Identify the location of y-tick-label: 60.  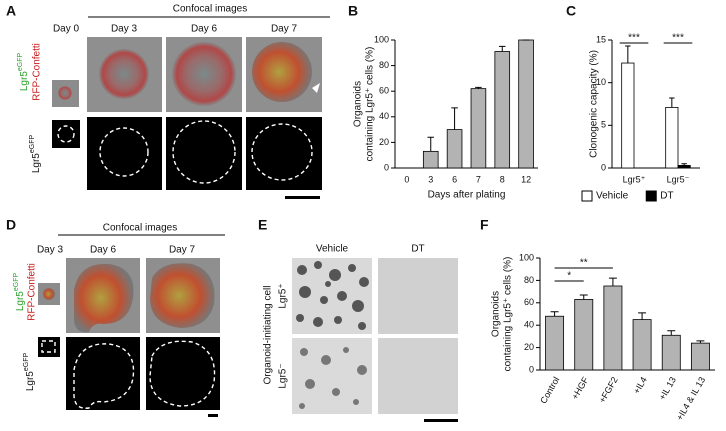
(529, 302).